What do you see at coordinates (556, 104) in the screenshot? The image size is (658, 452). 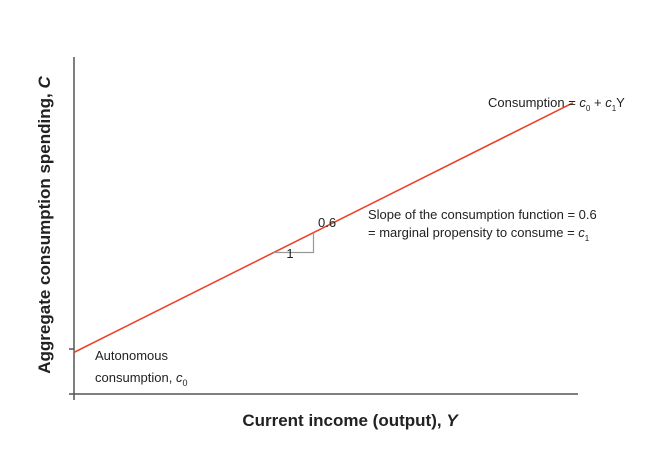 I see `consumption-equation-label: Consumption = c0 + c1Y` at bounding box center [556, 104].